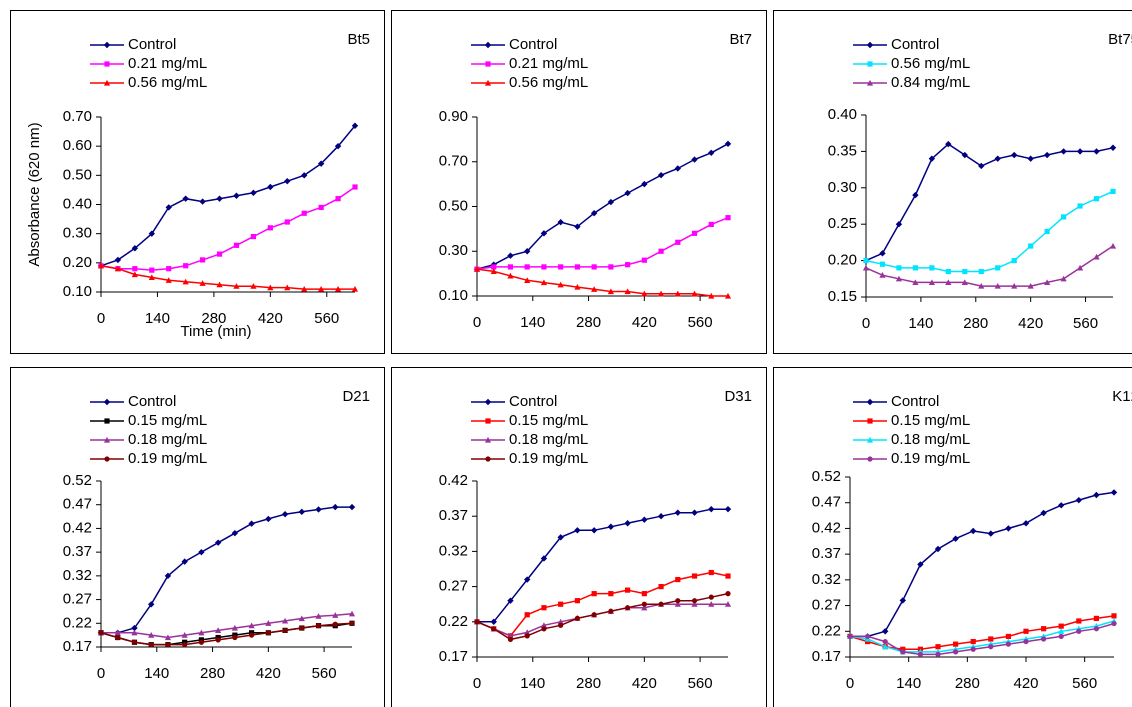 The image size is (1132, 707). What do you see at coordinates (77, 599) in the screenshot?
I see `y-tick-label: 0.27` at bounding box center [77, 599].